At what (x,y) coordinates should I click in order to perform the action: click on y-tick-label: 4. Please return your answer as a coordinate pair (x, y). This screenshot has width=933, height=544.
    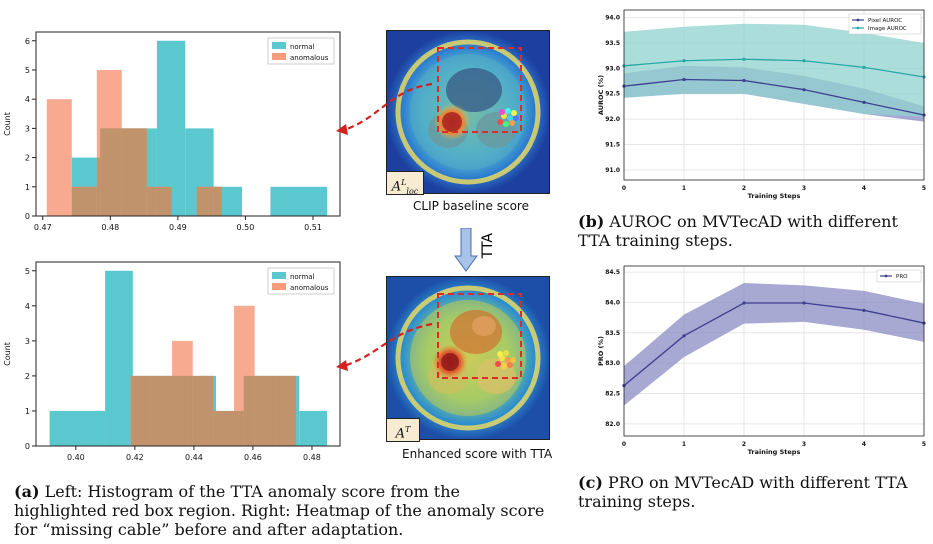
    Looking at the image, I should click on (27, 99).